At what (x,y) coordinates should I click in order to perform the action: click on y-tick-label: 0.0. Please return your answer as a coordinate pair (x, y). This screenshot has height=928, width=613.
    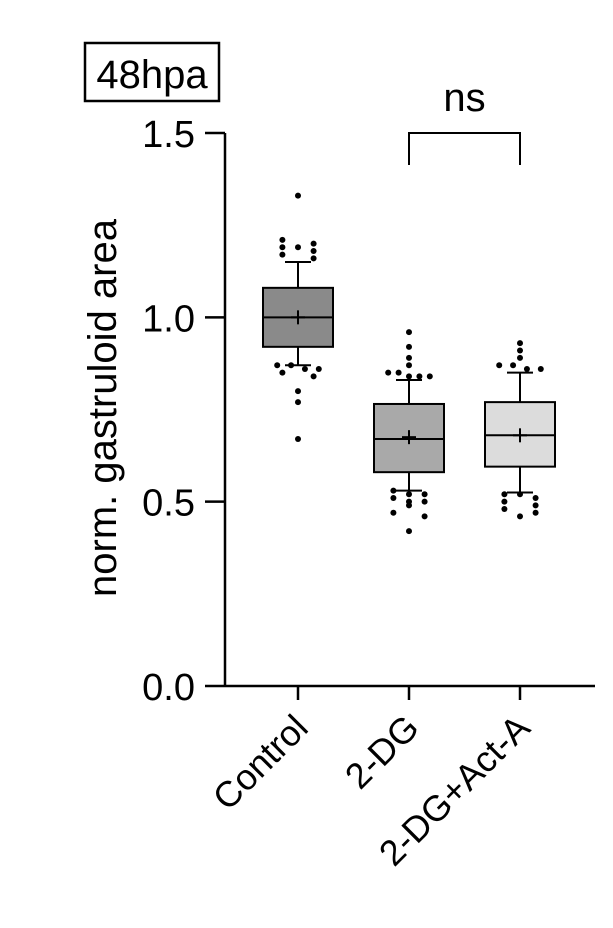
    Looking at the image, I should click on (168, 688).